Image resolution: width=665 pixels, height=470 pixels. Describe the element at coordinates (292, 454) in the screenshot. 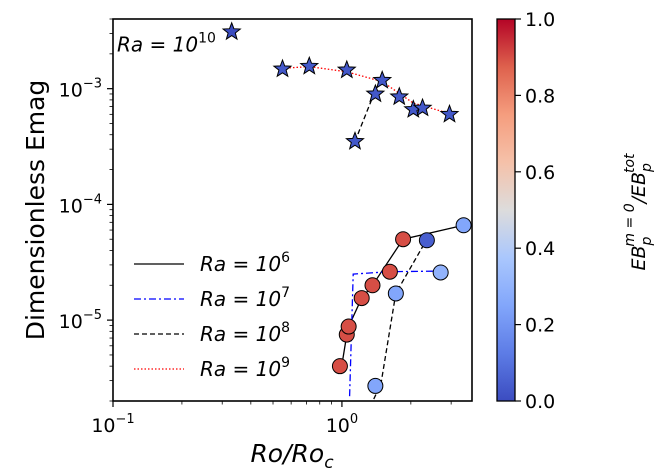

I see `x-axis-label: Ro/Roc` at that location.